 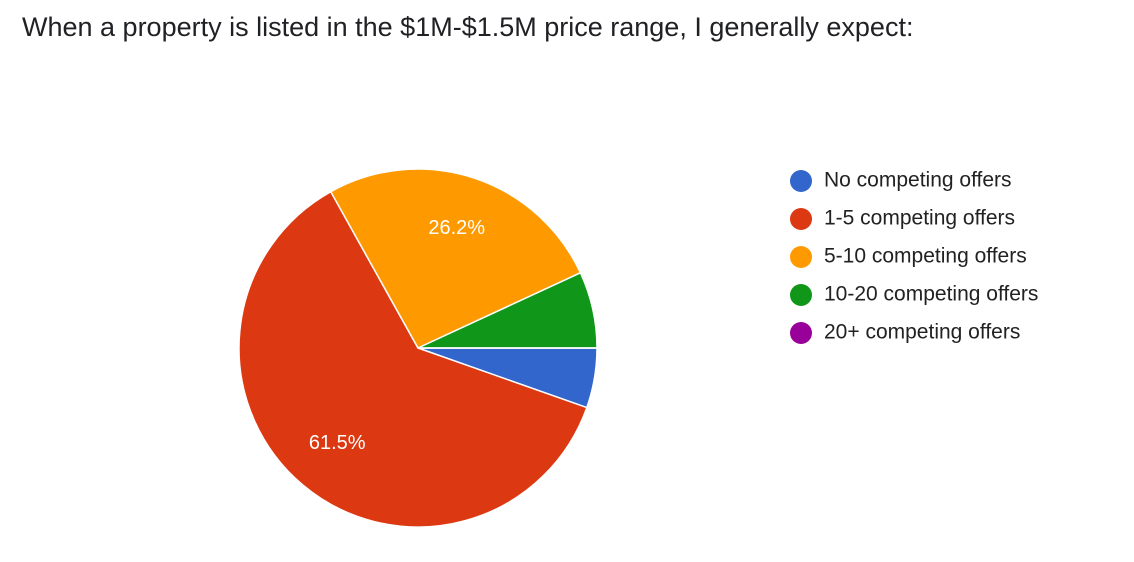 What do you see at coordinates (931, 294) in the screenshot?
I see `legend-label: 10-20 competing offers` at bounding box center [931, 294].